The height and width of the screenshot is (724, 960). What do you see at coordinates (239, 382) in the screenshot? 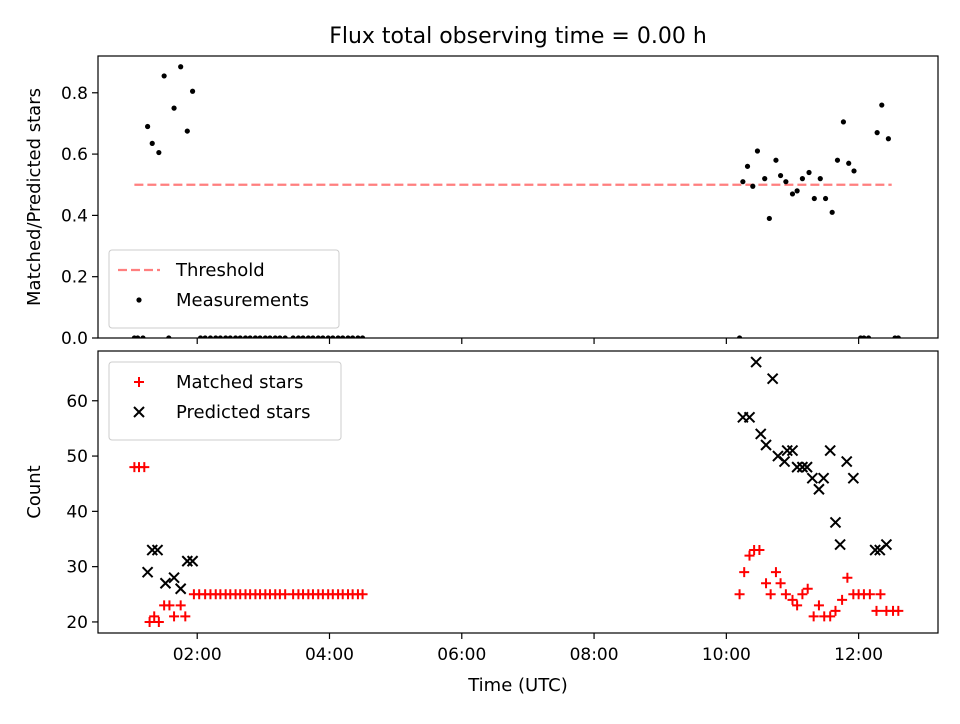
I see `legend-label: Matched stars` at bounding box center [239, 382].